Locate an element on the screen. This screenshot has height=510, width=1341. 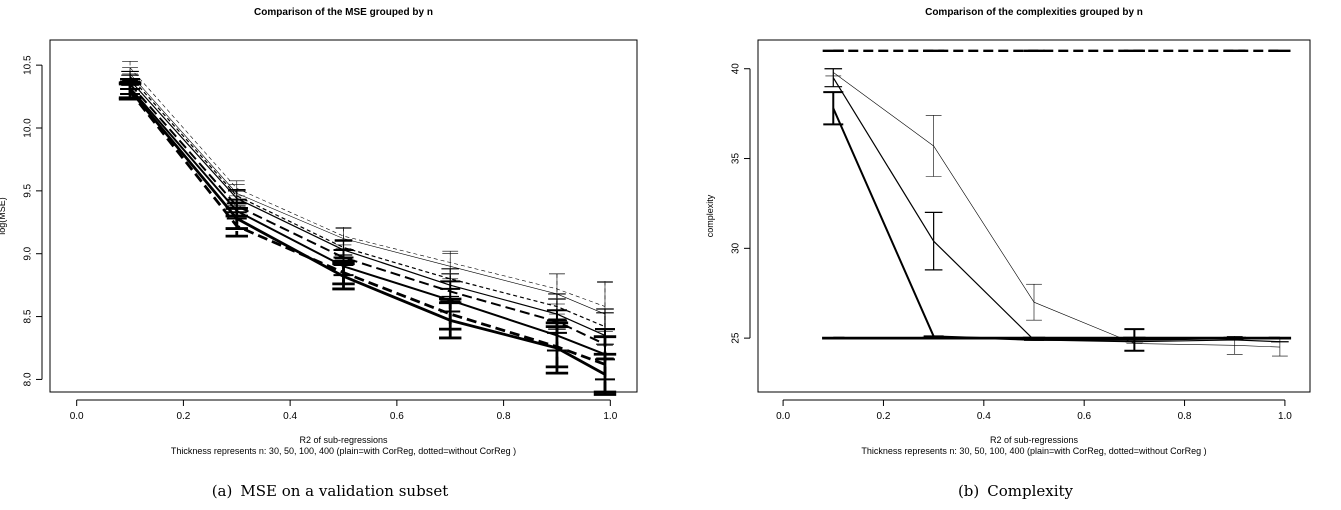
y-tick-label: 25 is located at coordinates (736, 338).